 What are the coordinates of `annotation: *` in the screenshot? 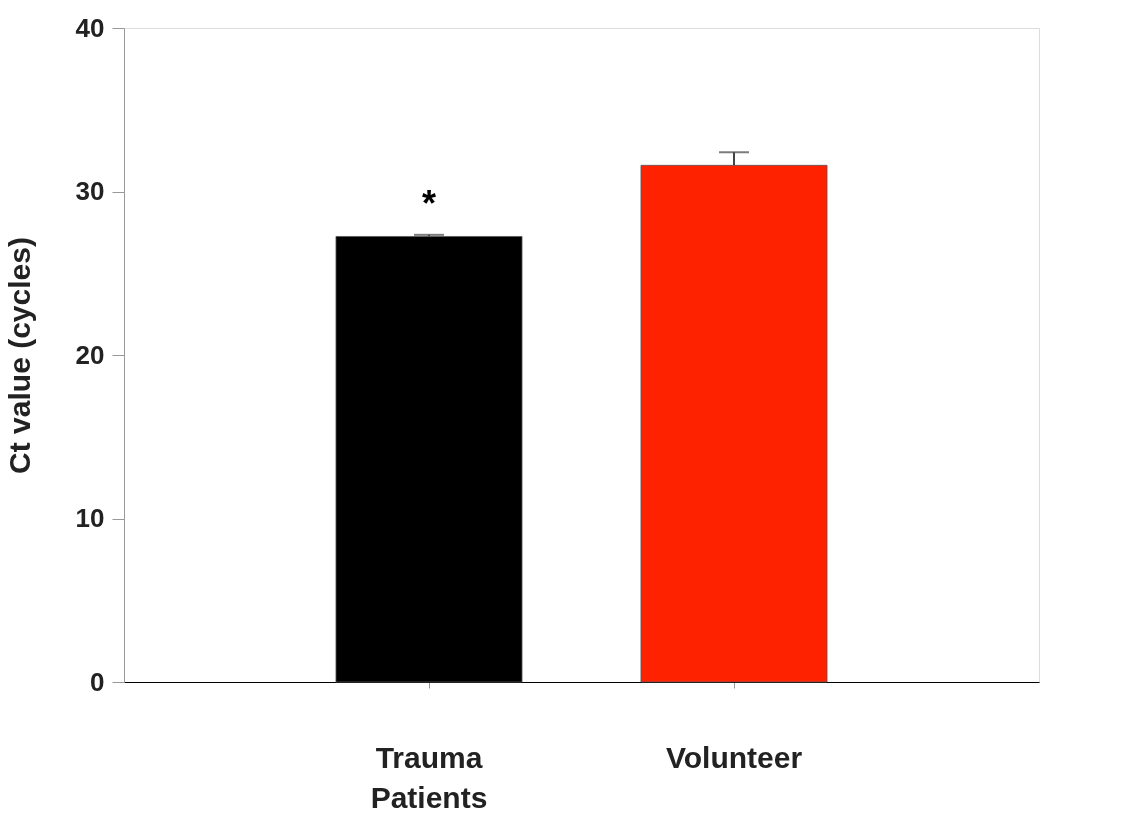 It's located at (429, 203).